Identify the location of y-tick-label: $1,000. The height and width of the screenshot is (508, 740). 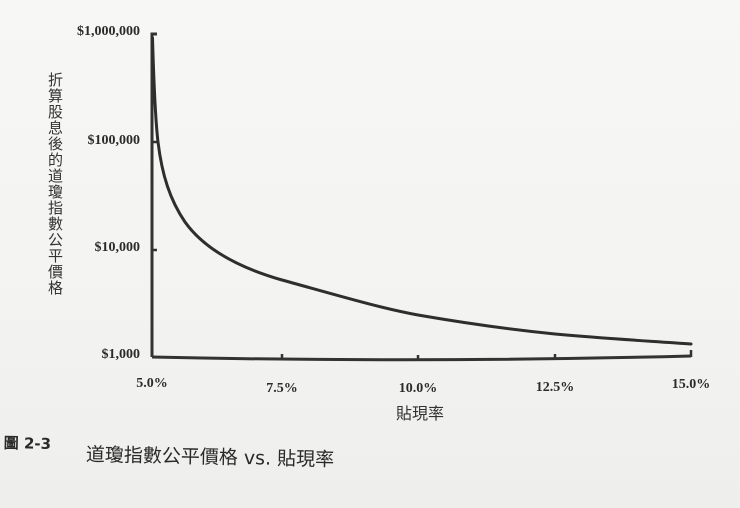
(121, 354).